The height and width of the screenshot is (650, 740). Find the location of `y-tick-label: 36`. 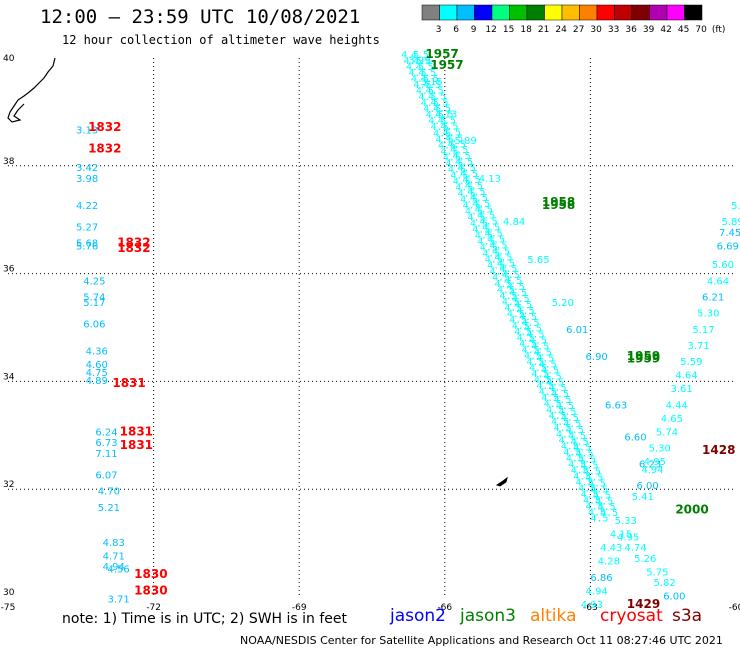

y-tick-label: 36 is located at coordinates (9, 270).